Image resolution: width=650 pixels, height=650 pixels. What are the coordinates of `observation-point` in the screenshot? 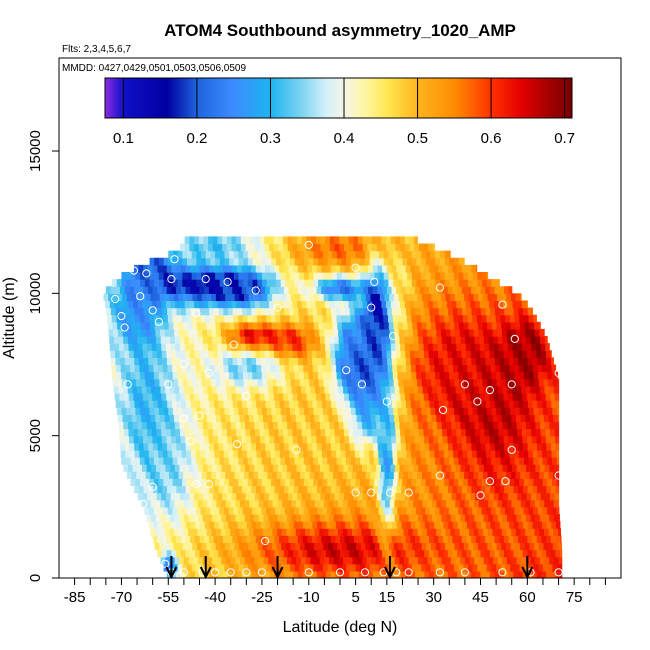 It's located at (149, 541).